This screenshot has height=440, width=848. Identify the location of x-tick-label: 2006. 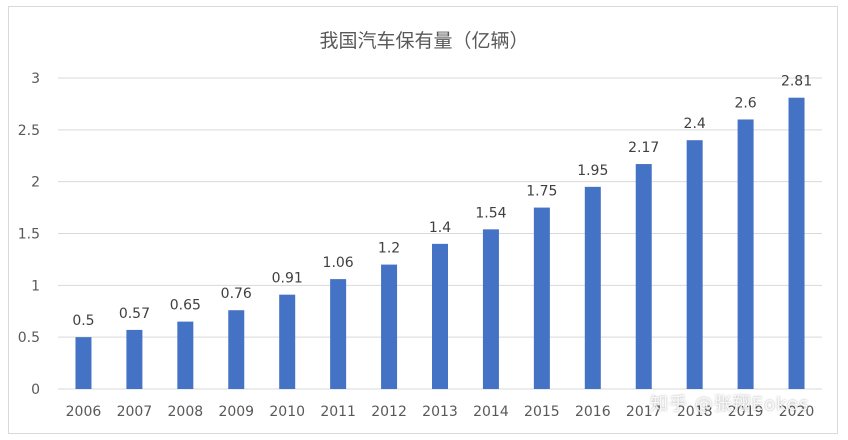
(84, 412).